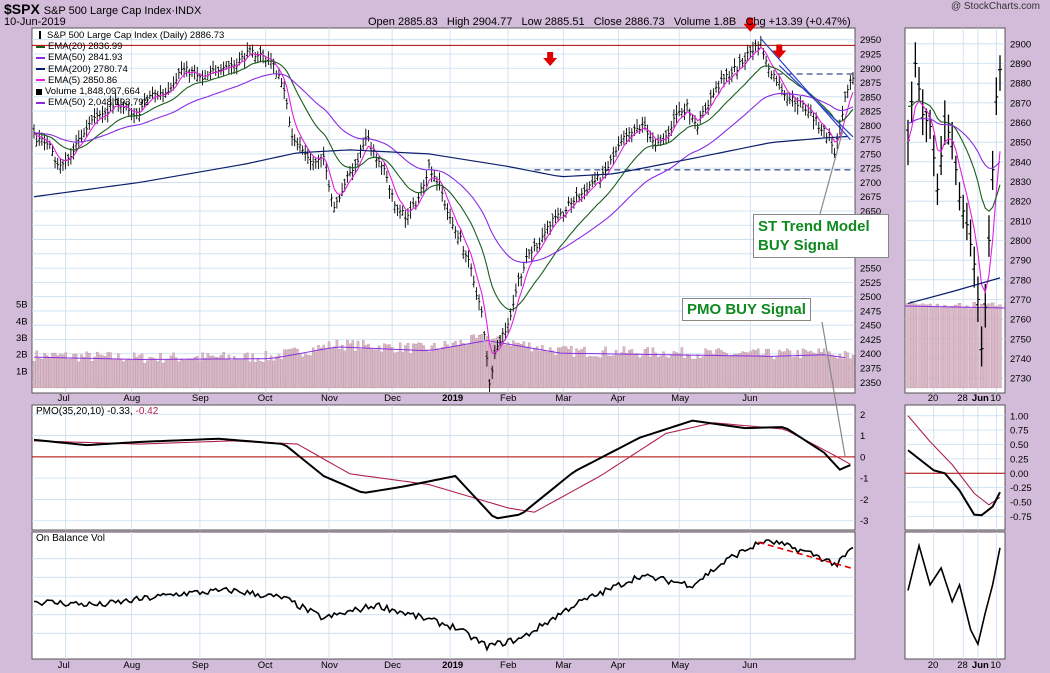  I want to click on volume-tick-label: 3B, so click(22, 338).